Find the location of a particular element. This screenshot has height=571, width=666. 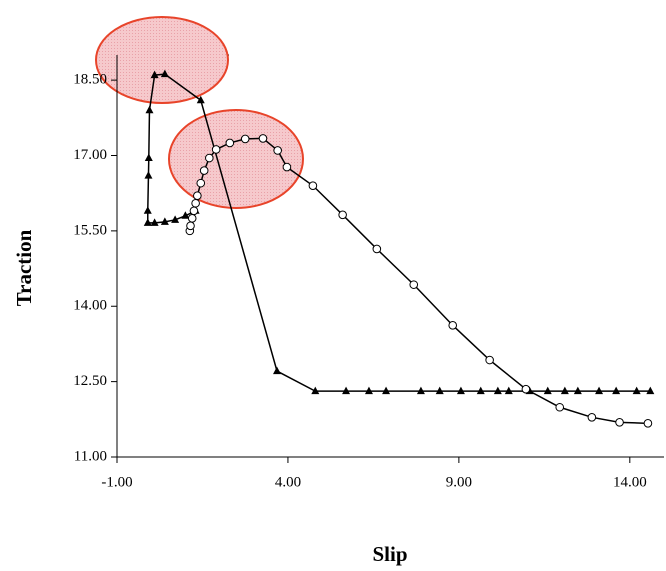

x-tick-label: -1.00 is located at coordinates (116, 482).